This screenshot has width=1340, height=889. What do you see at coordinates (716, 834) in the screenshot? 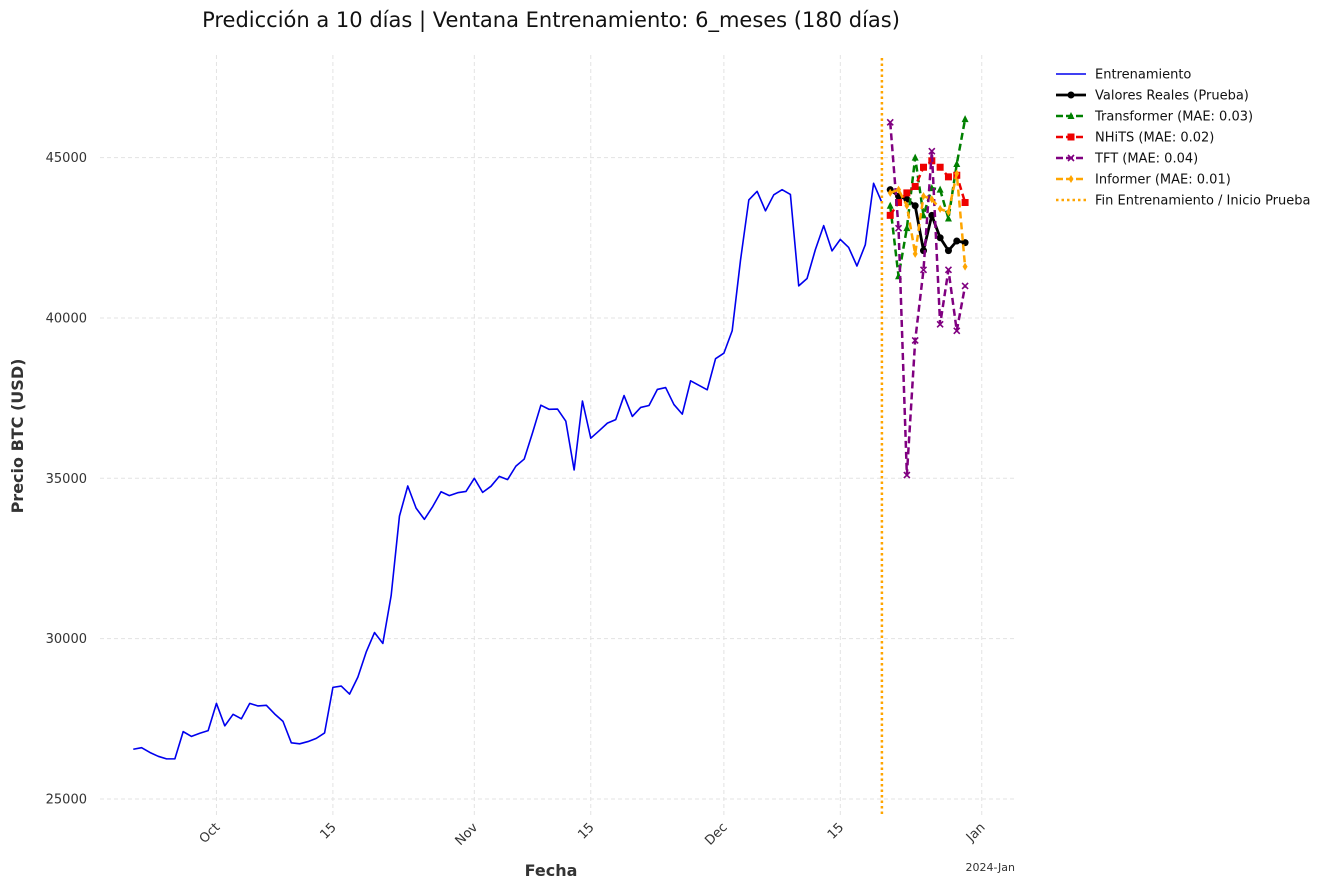
I see `x-tick-label: Dec` at bounding box center [716, 834].